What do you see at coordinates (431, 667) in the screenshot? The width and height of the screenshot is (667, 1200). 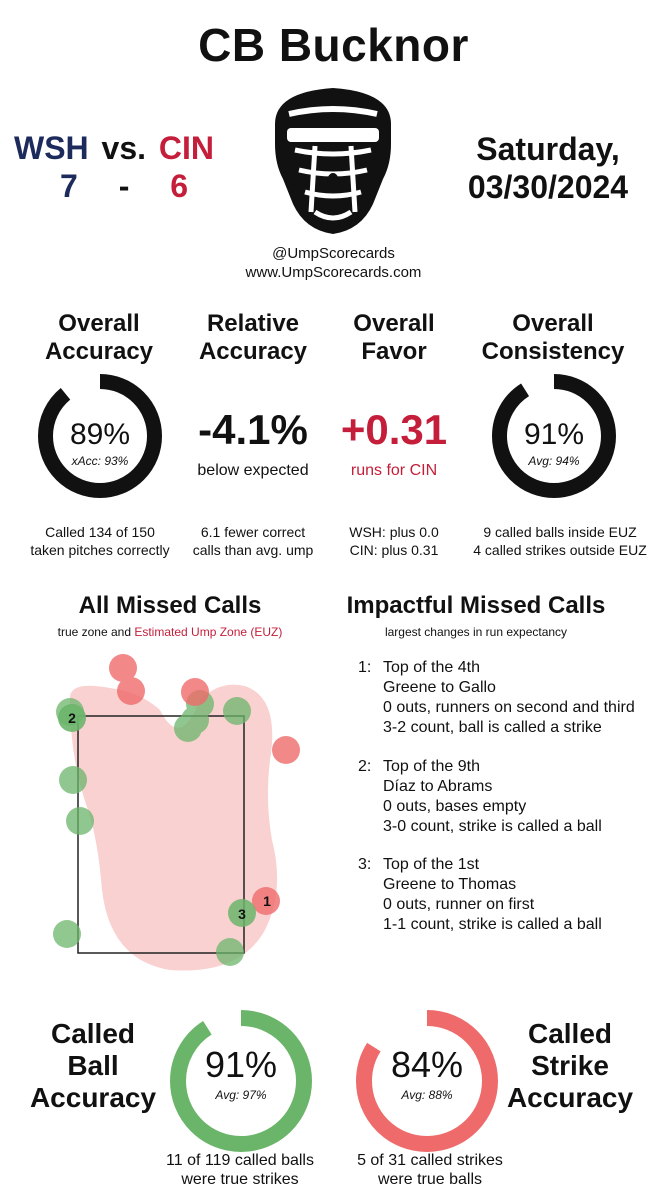 I see `impactful-inning: Top of the 4th` at bounding box center [431, 667].